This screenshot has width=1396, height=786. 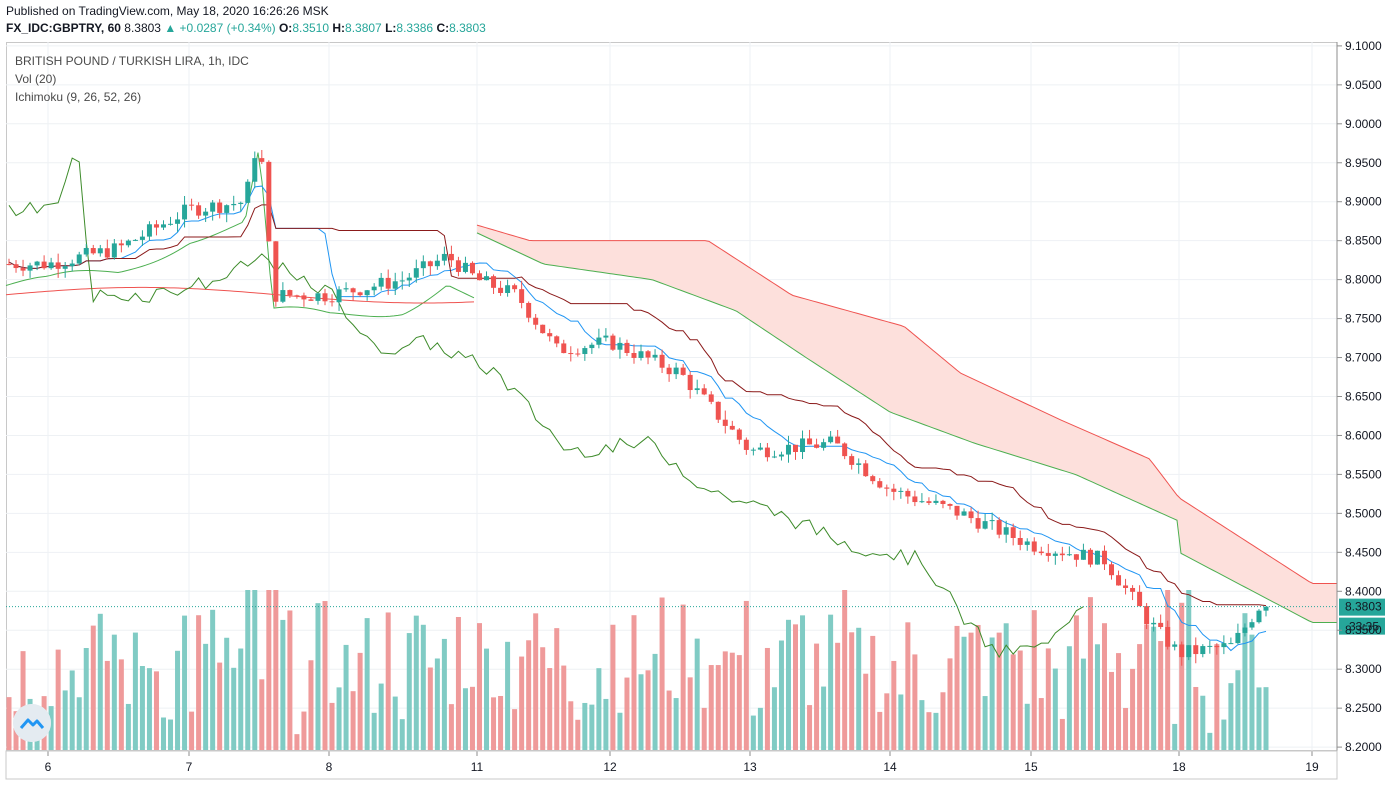 What do you see at coordinates (1363, 319) in the screenshot?
I see `price-tick-label: 8.7500` at bounding box center [1363, 319].